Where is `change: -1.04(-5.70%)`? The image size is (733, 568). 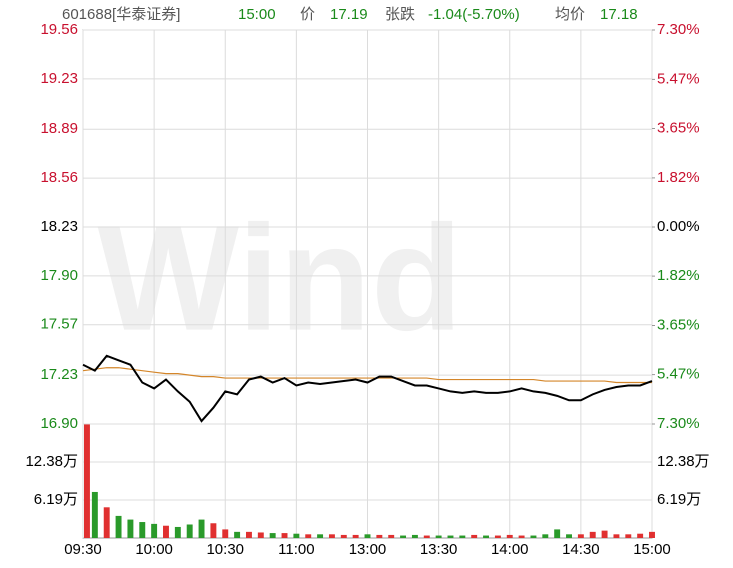
change: -1.04(-5.70%) is located at coordinates (474, 14).